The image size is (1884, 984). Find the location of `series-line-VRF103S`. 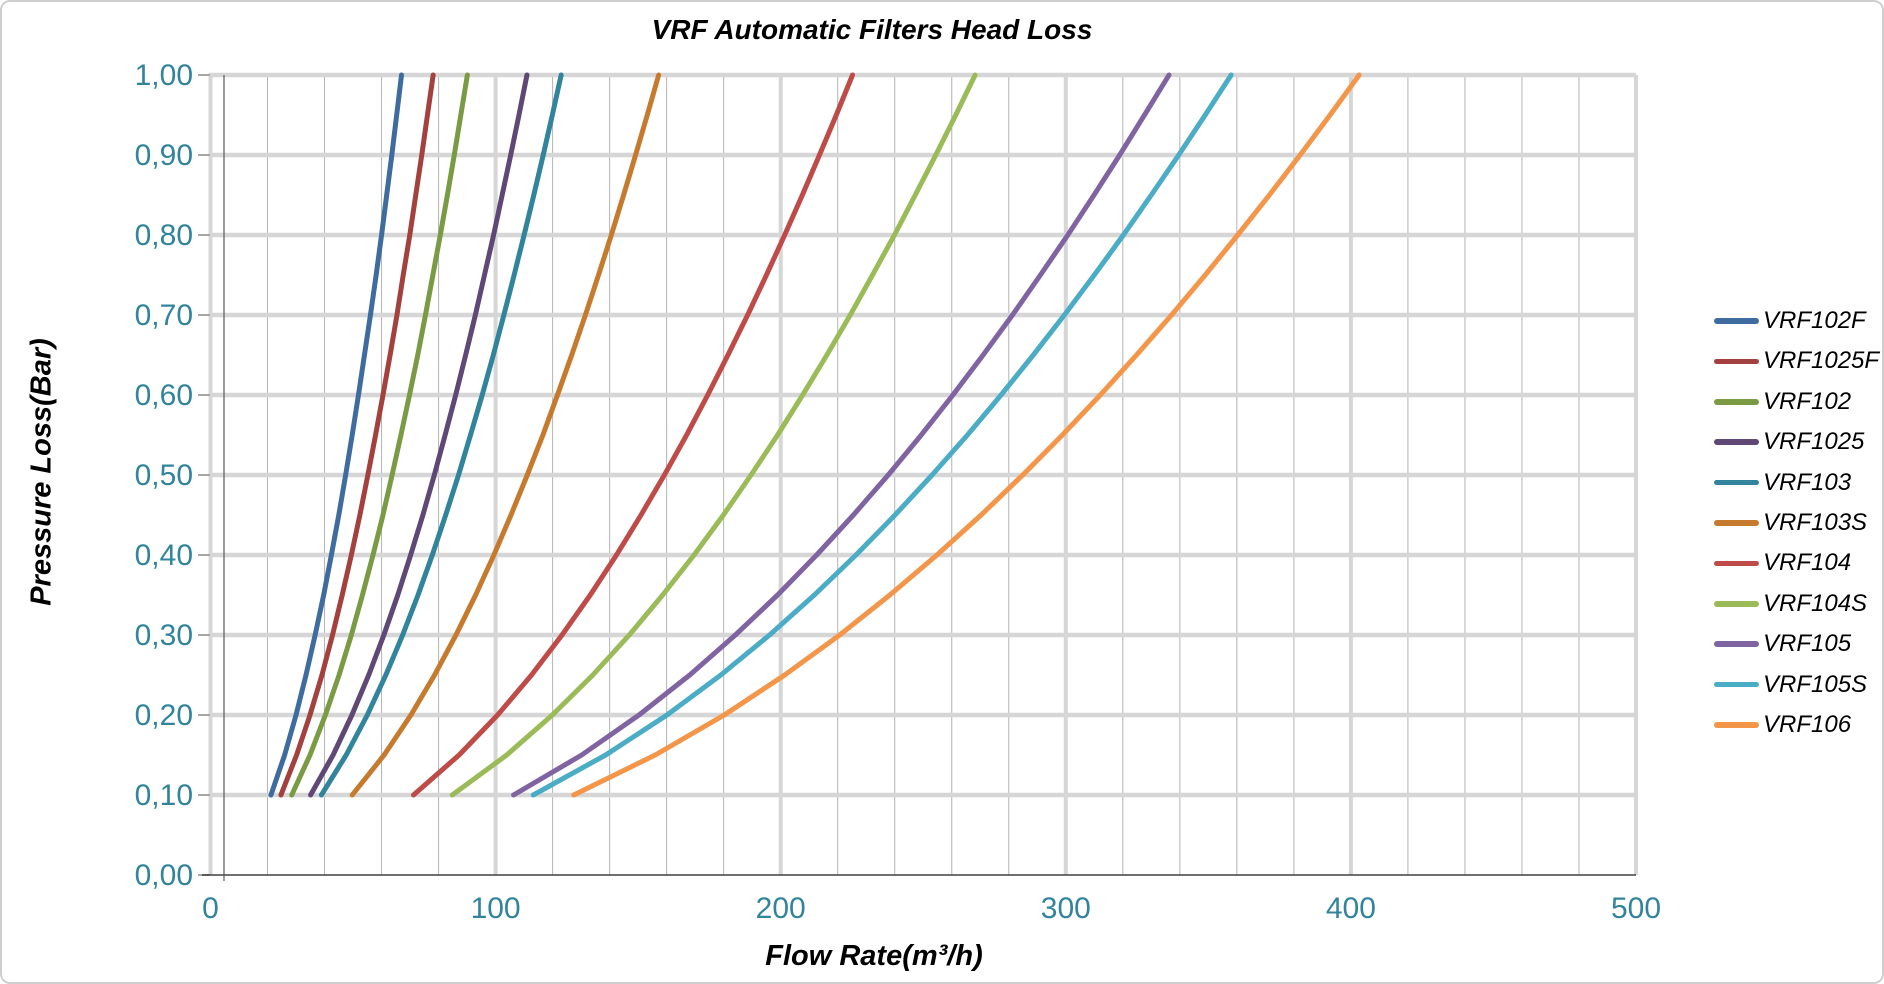

series-line-VRF103S is located at coordinates (505, 435).